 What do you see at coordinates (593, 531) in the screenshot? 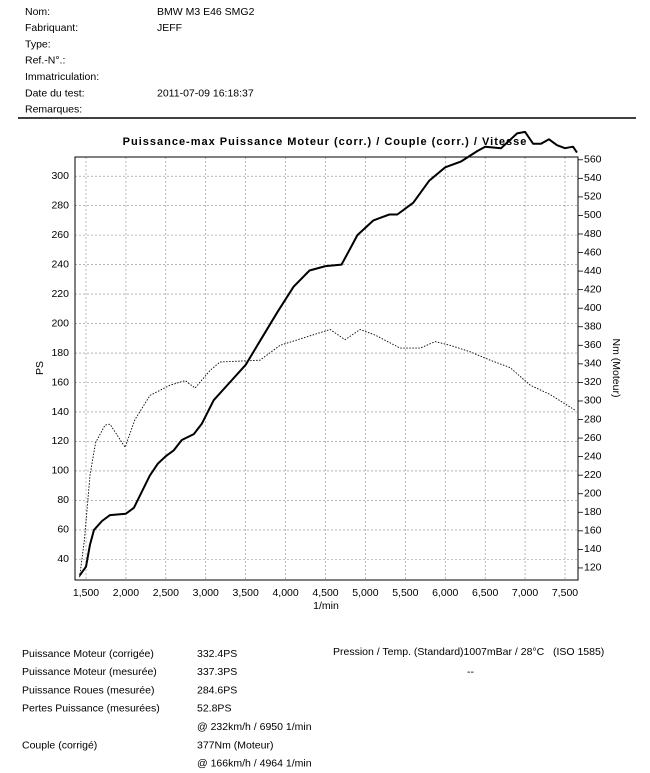
I see `y2-tick-label: 160` at bounding box center [593, 531].